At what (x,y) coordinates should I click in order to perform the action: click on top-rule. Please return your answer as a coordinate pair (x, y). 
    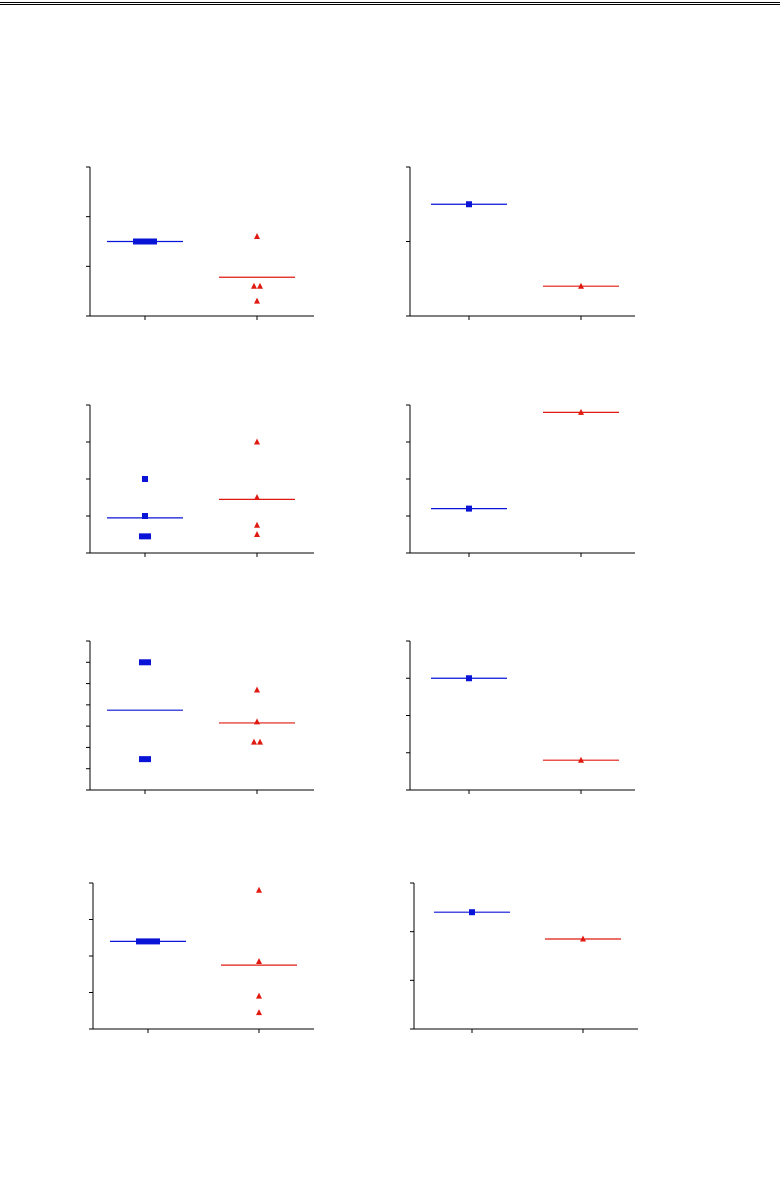
    Looking at the image, I should click on (390, 3).